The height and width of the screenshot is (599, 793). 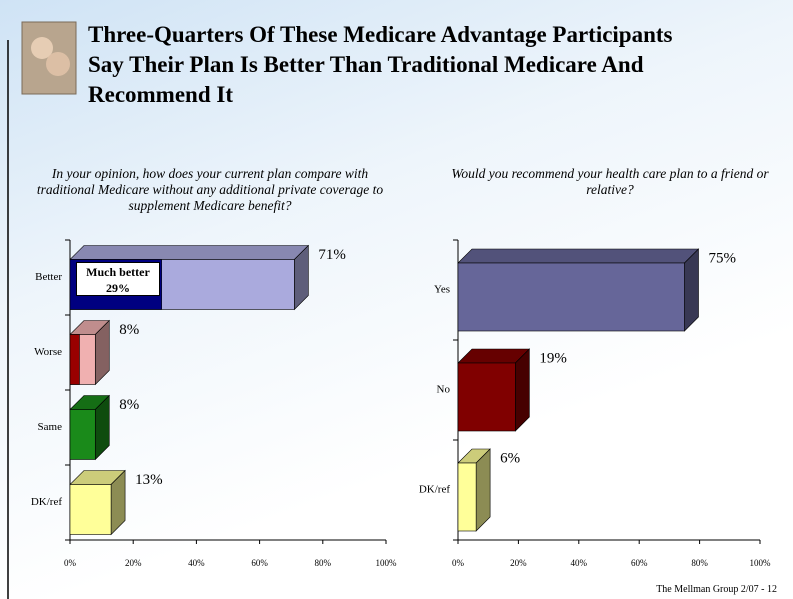 I want to click on value-label: 75%, so click(x=723, y=258).